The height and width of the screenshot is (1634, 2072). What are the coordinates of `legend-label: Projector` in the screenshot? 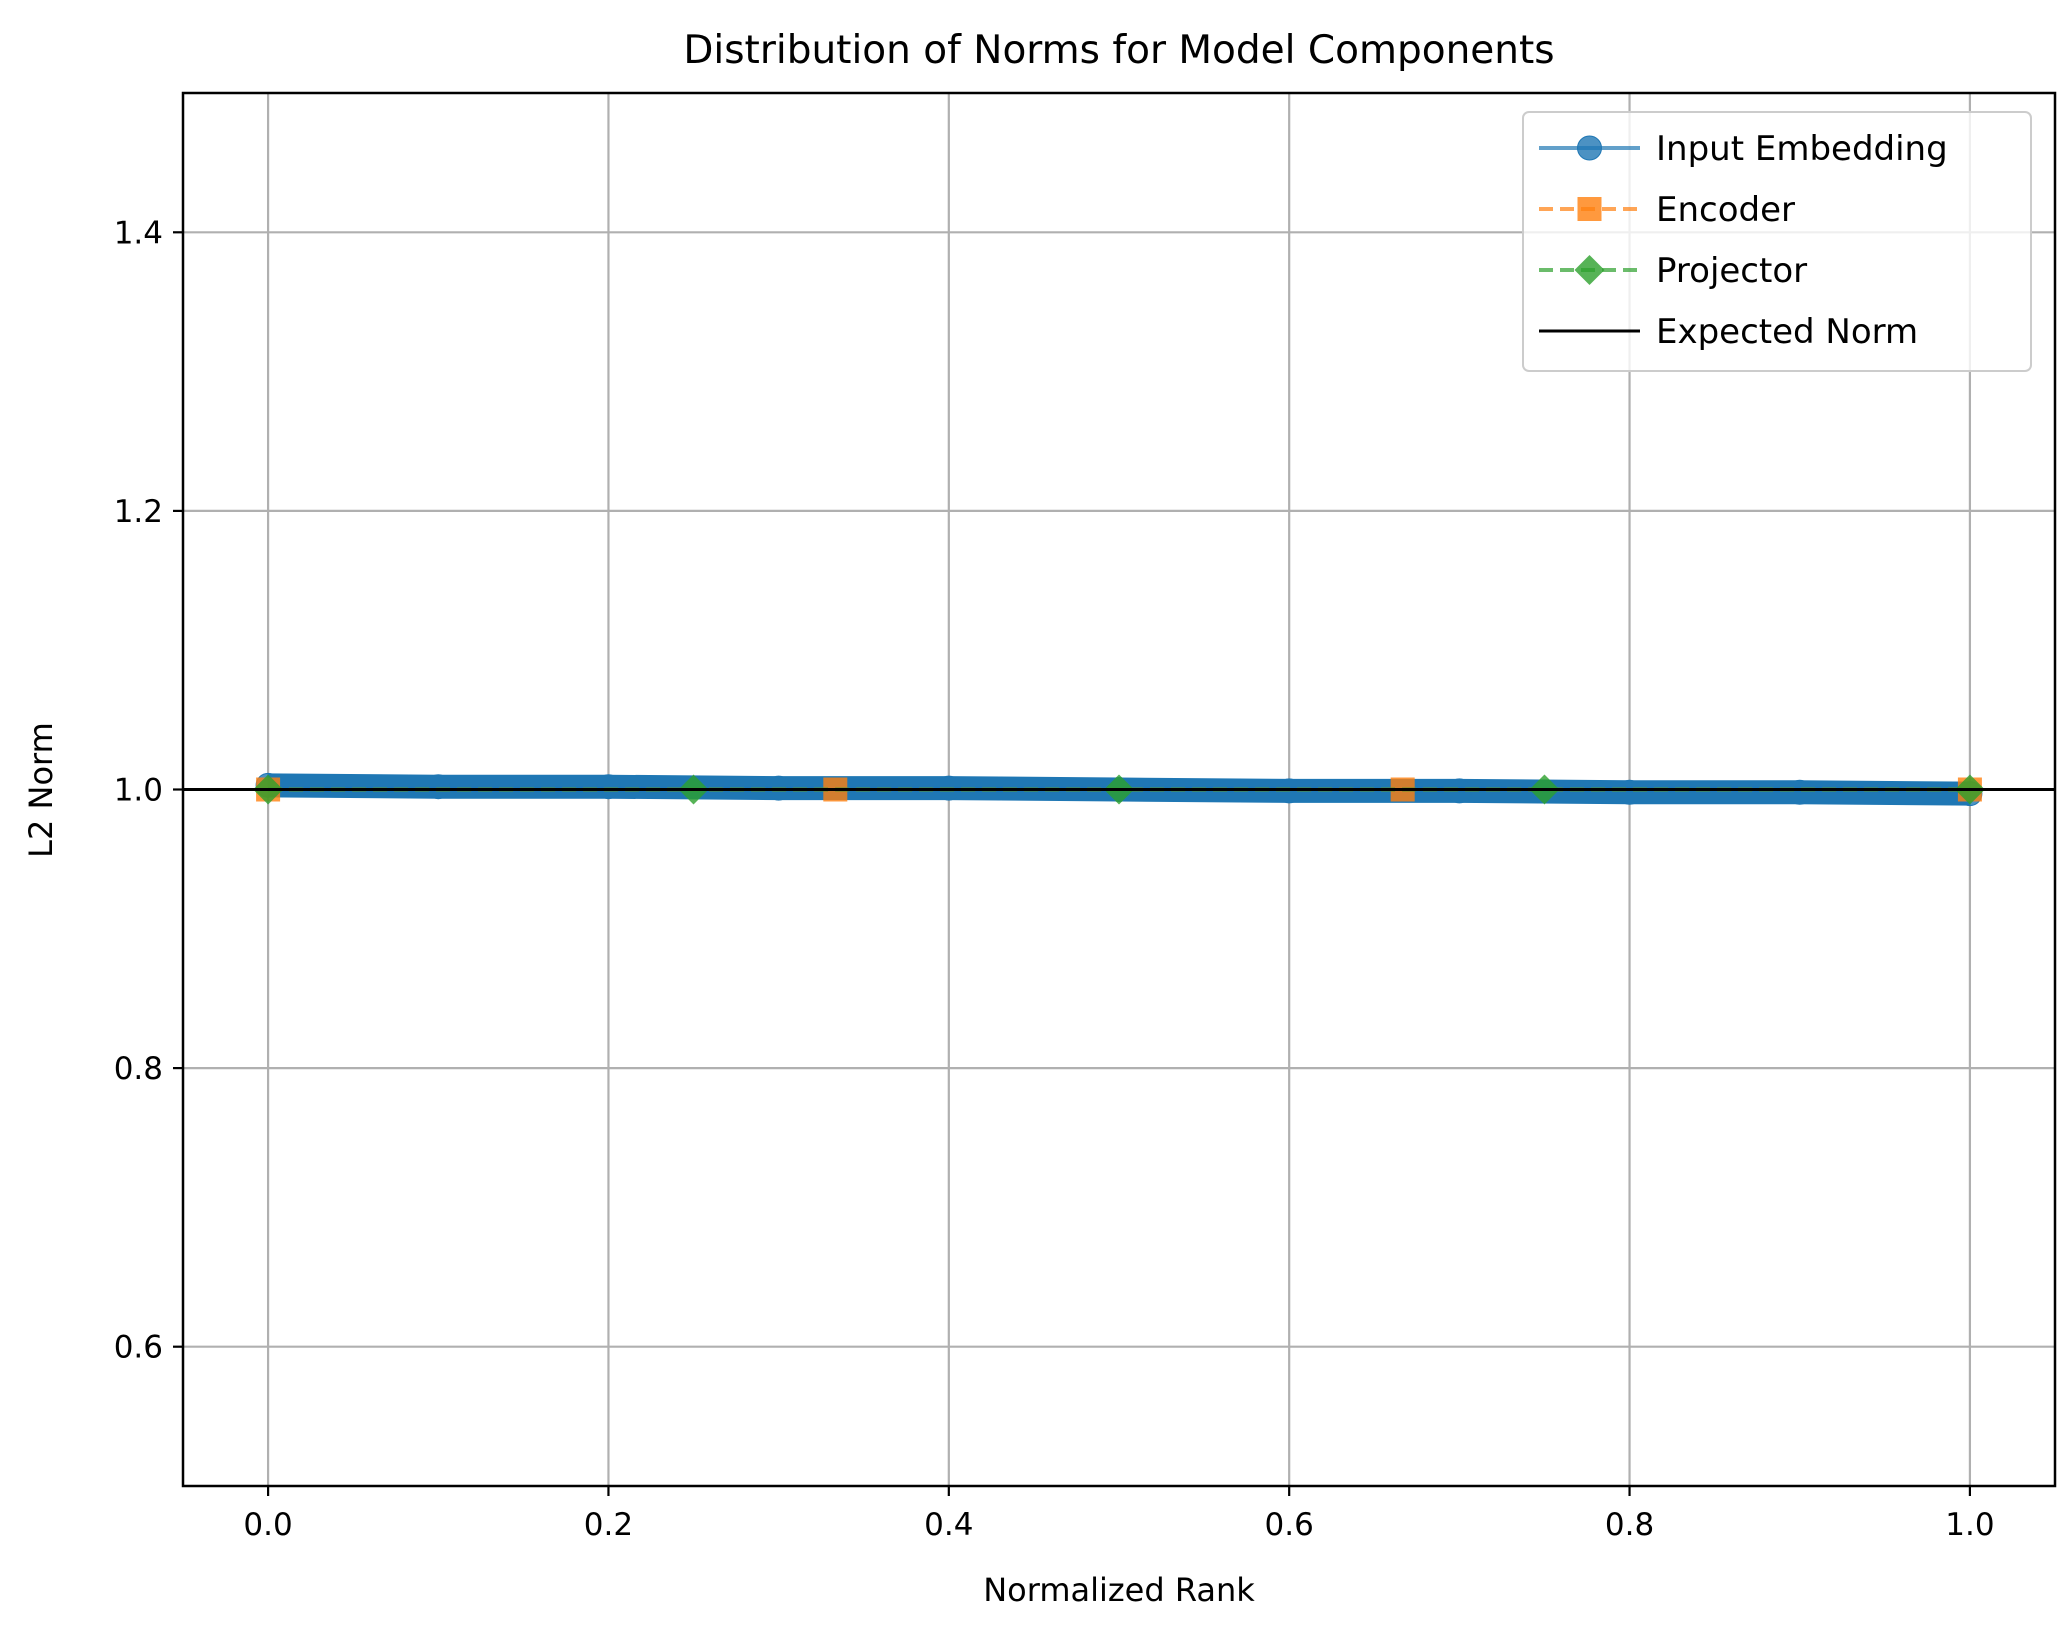 It's located at (1731, 271).